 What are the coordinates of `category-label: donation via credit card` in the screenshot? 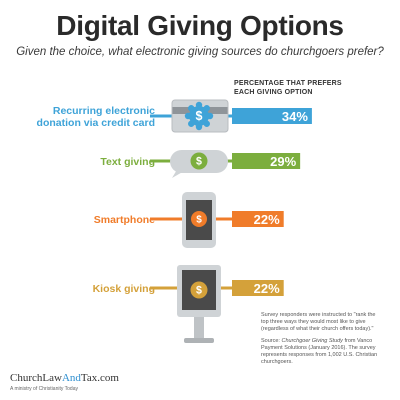 It's located at (96, 123).